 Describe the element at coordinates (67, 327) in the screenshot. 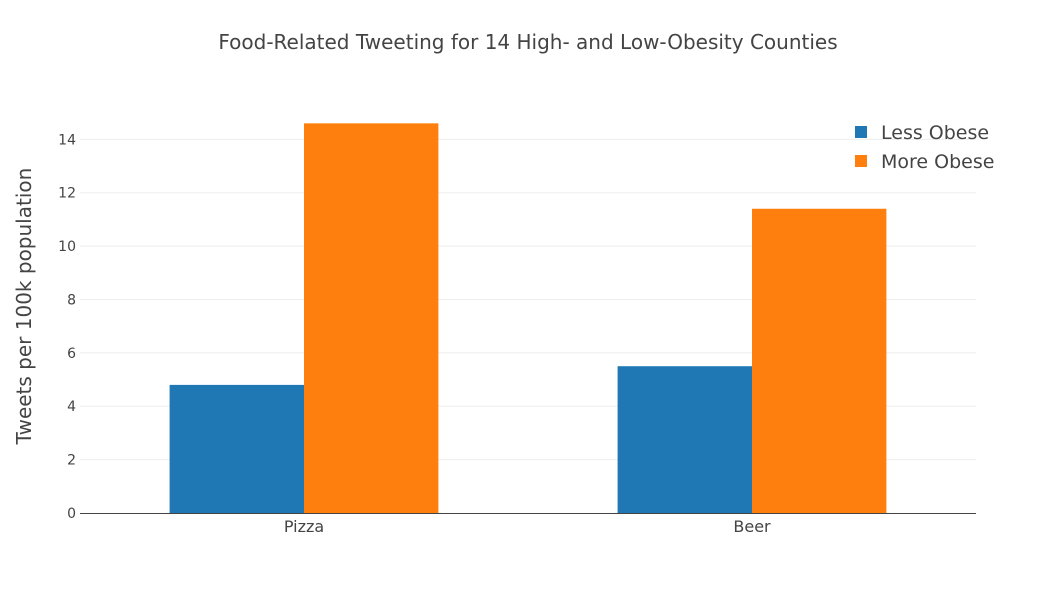

I see `y-axis-ticks: 0 2 4 6 8 10 12 14` at that location.